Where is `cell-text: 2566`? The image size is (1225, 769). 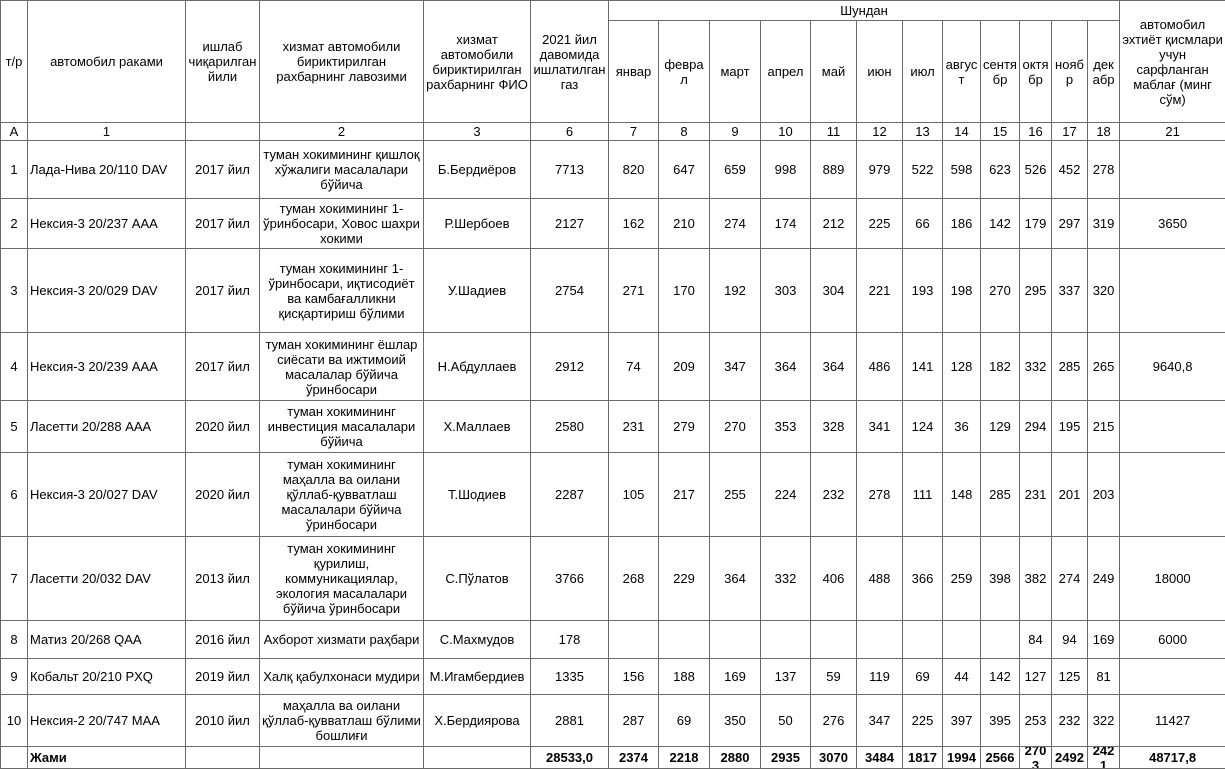 cell-text: 2566 is located at coordinates (1000, 757).